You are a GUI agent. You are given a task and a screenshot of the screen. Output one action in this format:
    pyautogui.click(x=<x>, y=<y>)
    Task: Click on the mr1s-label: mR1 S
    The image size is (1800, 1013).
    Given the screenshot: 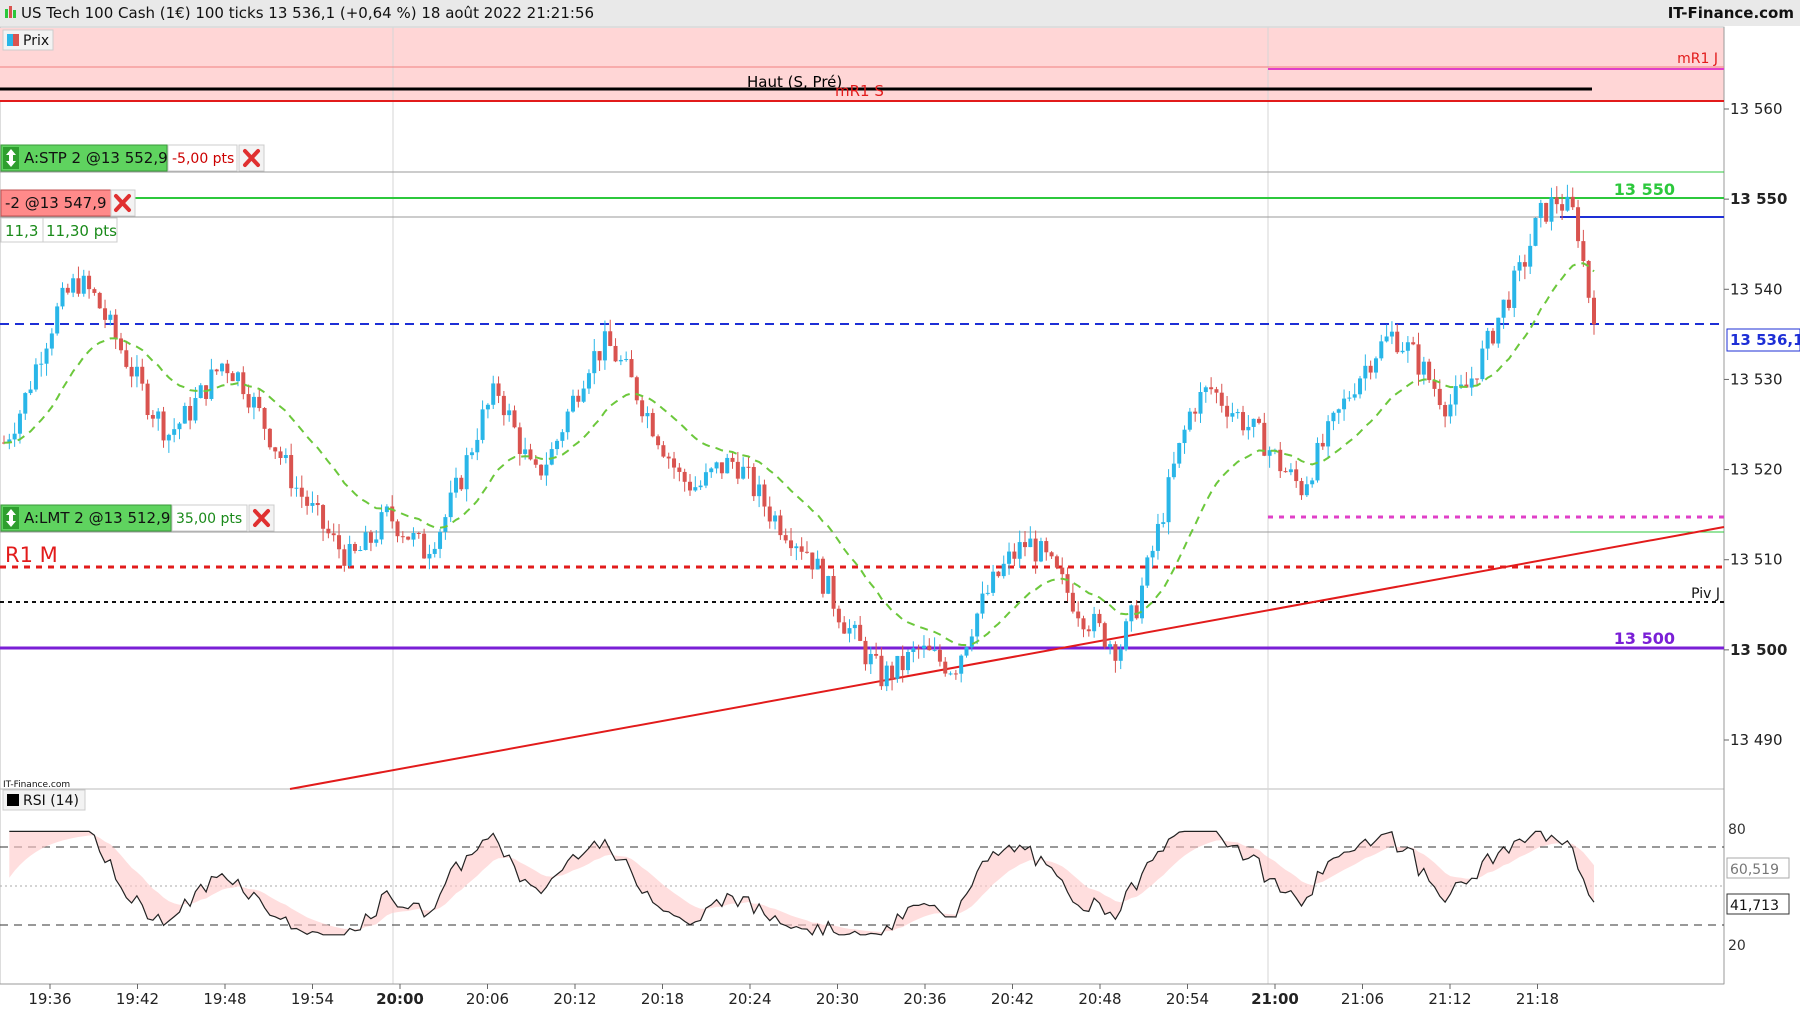 What is the action you would take?
    pyautogui.click(x=859, y=91)
    